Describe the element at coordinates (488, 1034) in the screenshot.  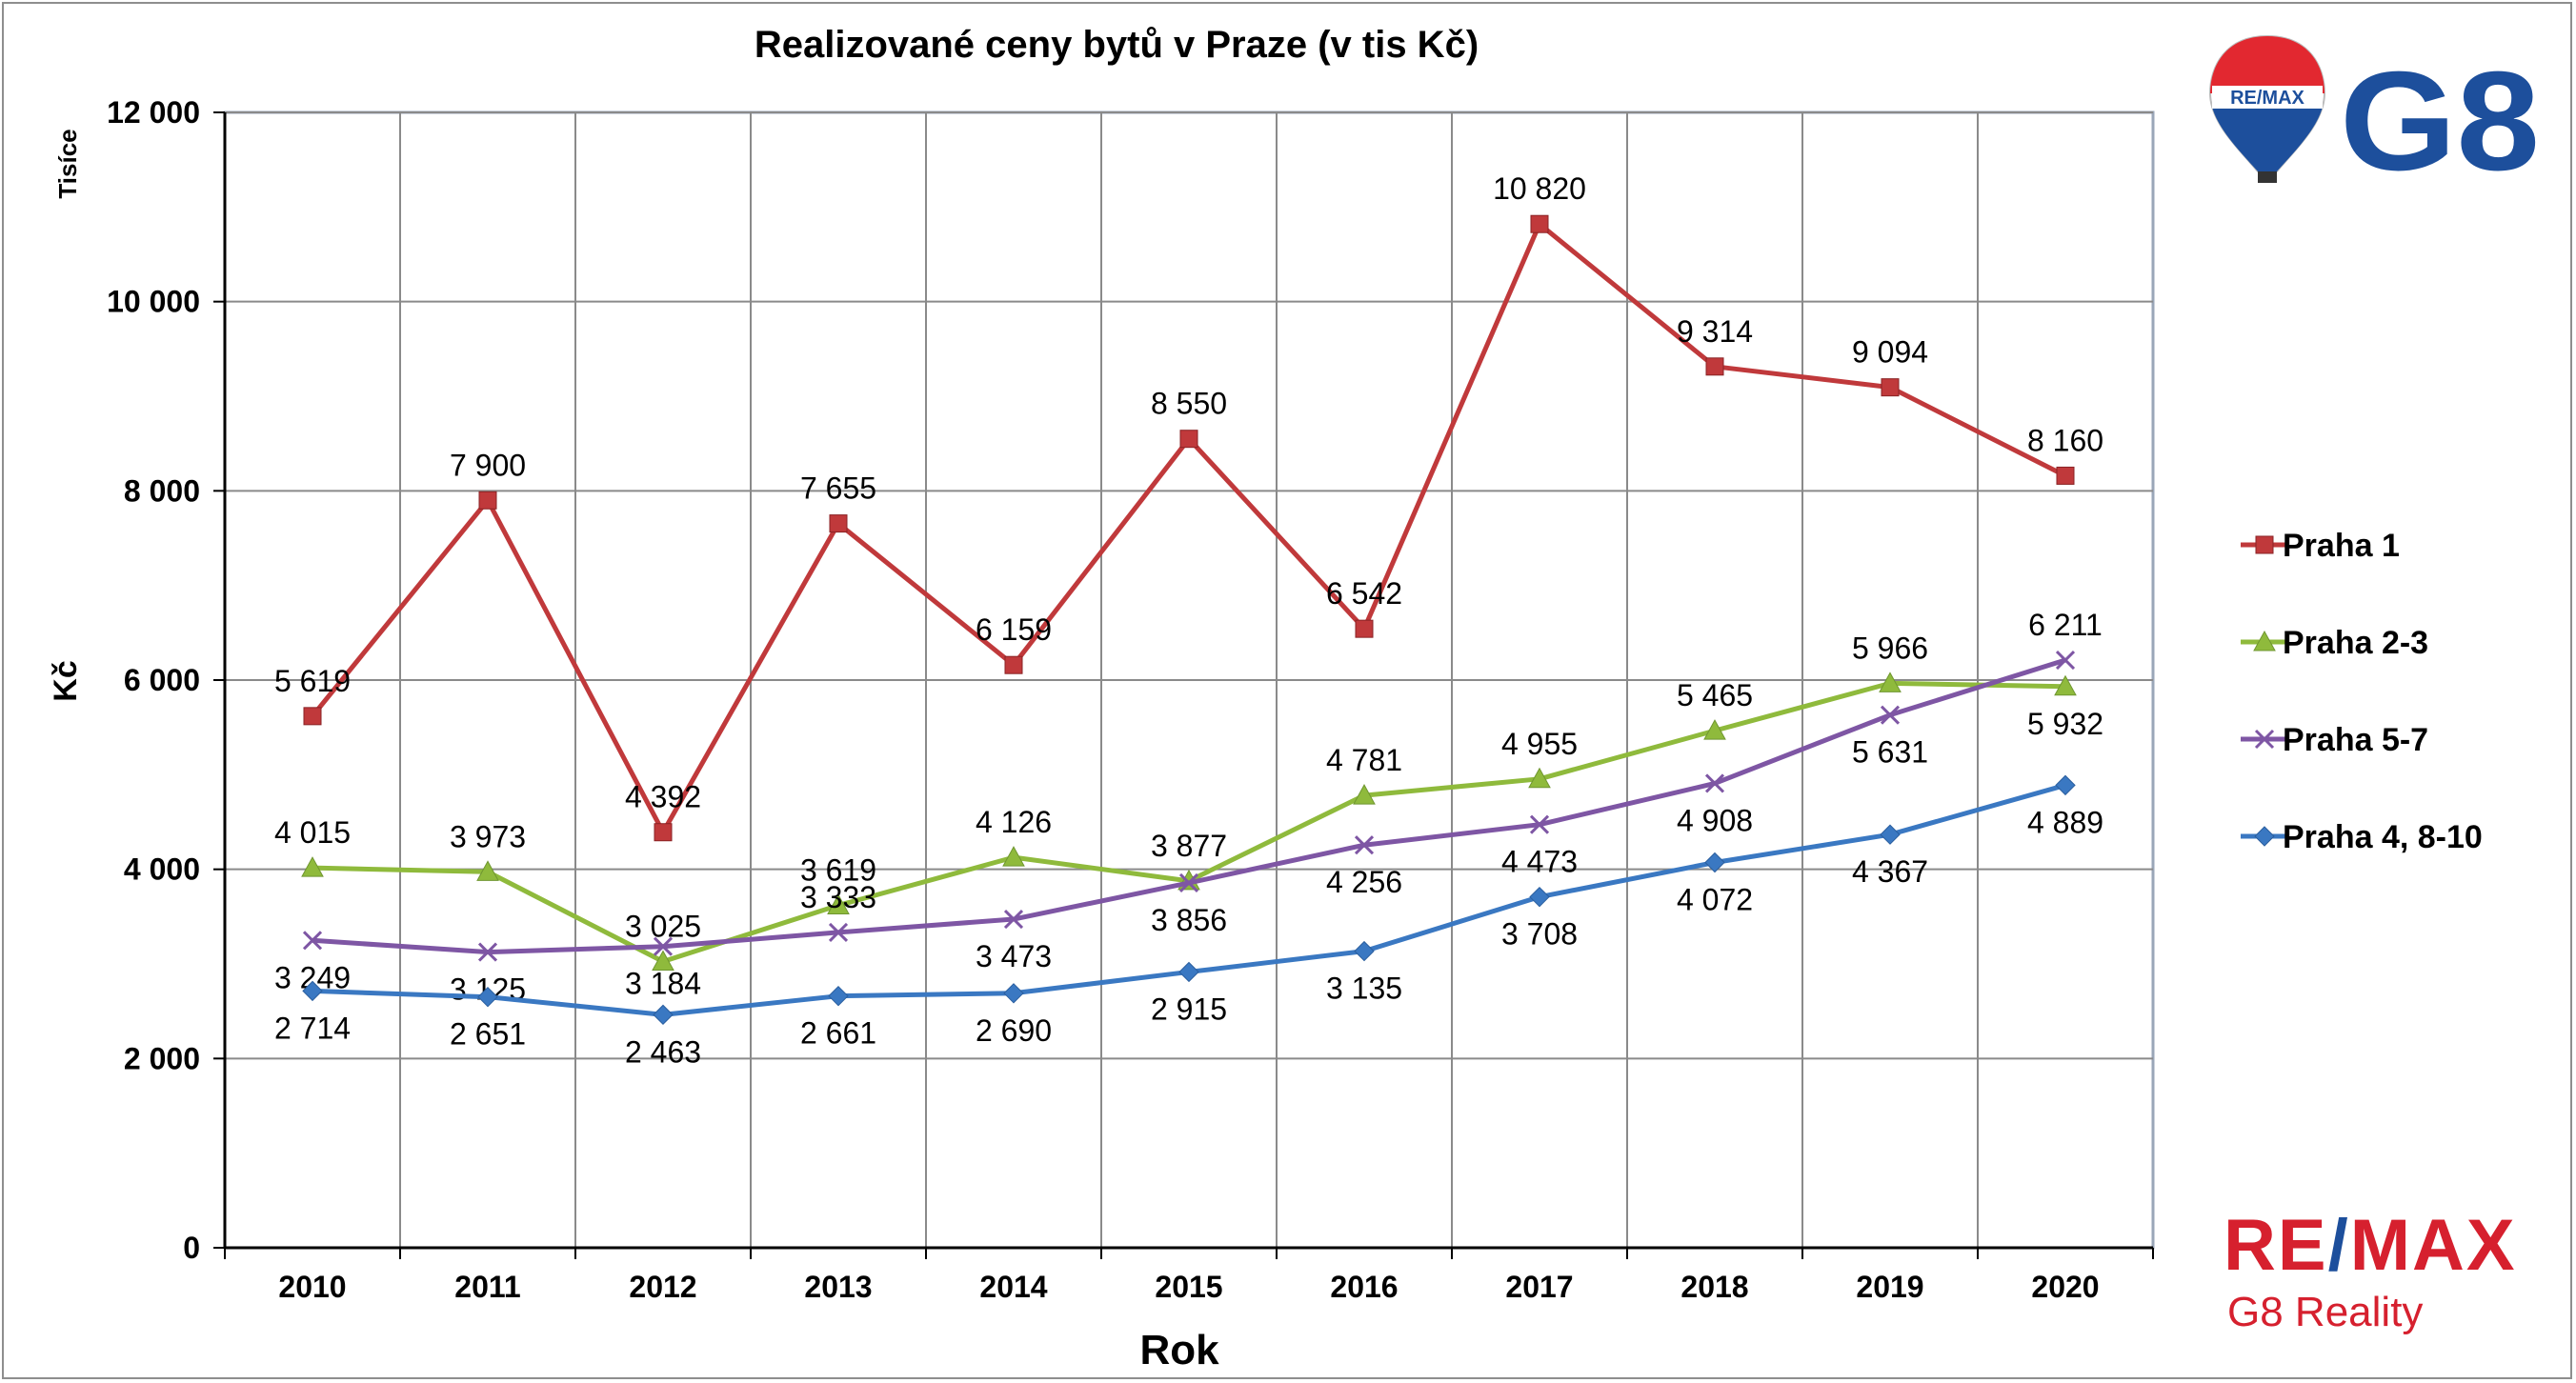
I see `data-label: 2 651` at that location.